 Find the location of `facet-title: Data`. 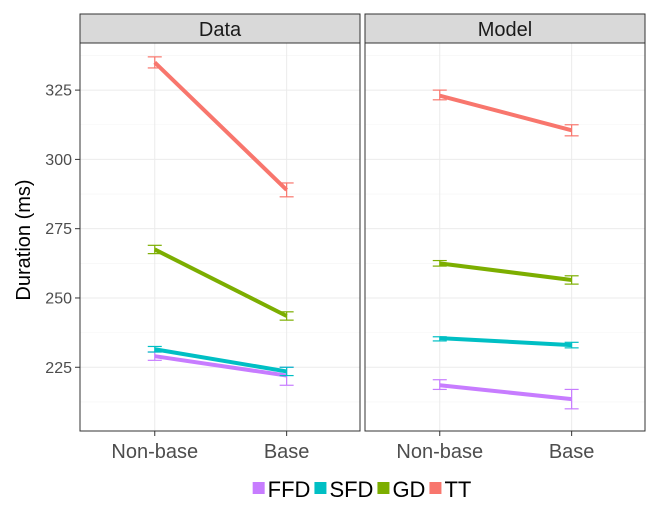

facet-title: Data is located at coordinates (220, 30).